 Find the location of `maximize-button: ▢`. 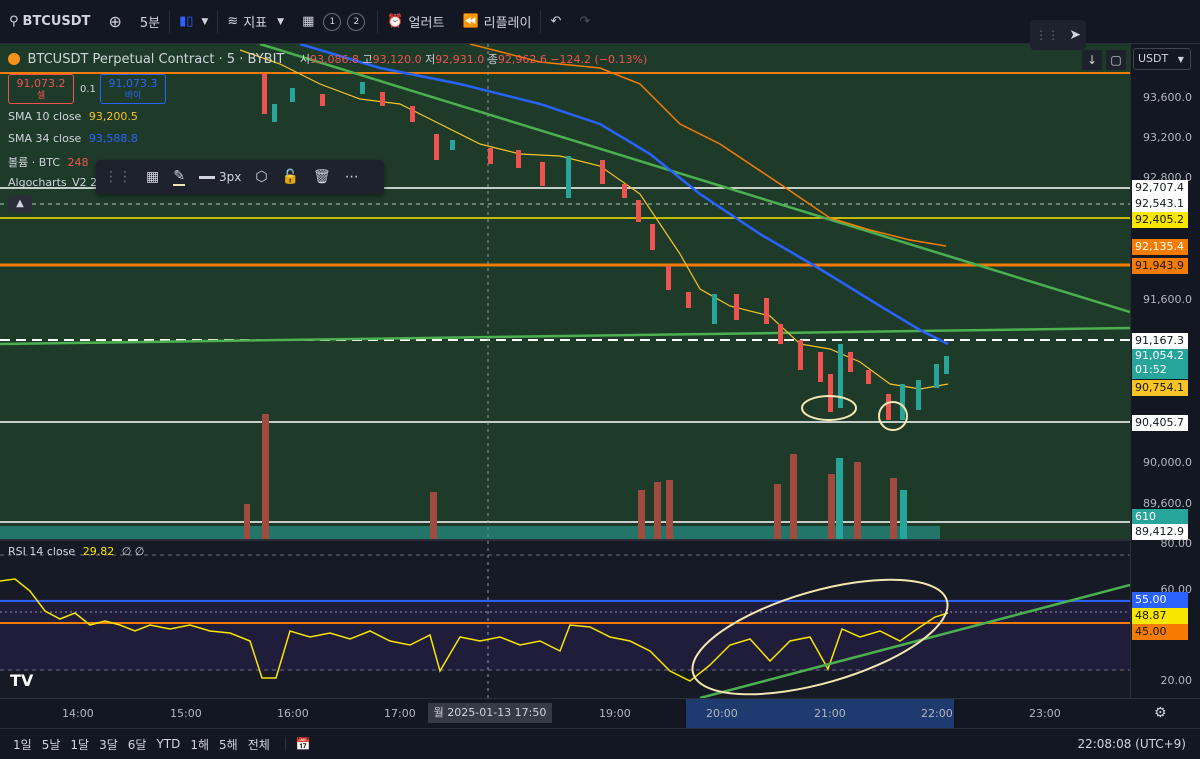

maximize-button: ▢ is located at coordinates (1116, 60).